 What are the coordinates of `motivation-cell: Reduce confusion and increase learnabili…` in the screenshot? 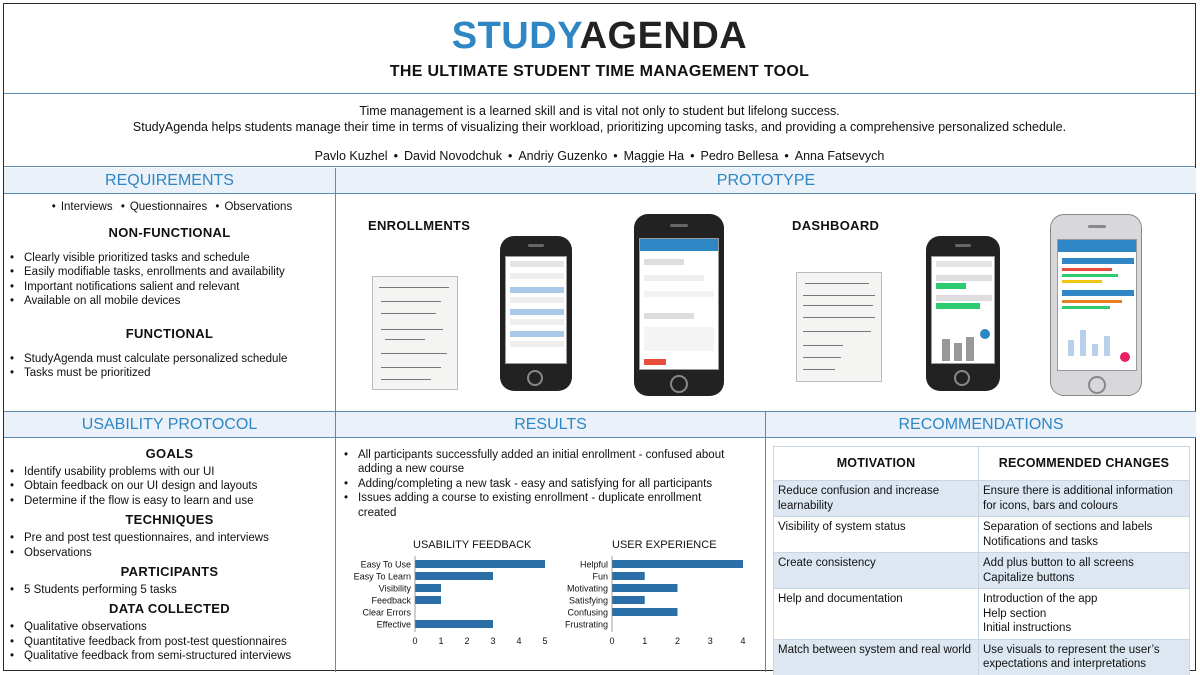 It's located at (876, 498).